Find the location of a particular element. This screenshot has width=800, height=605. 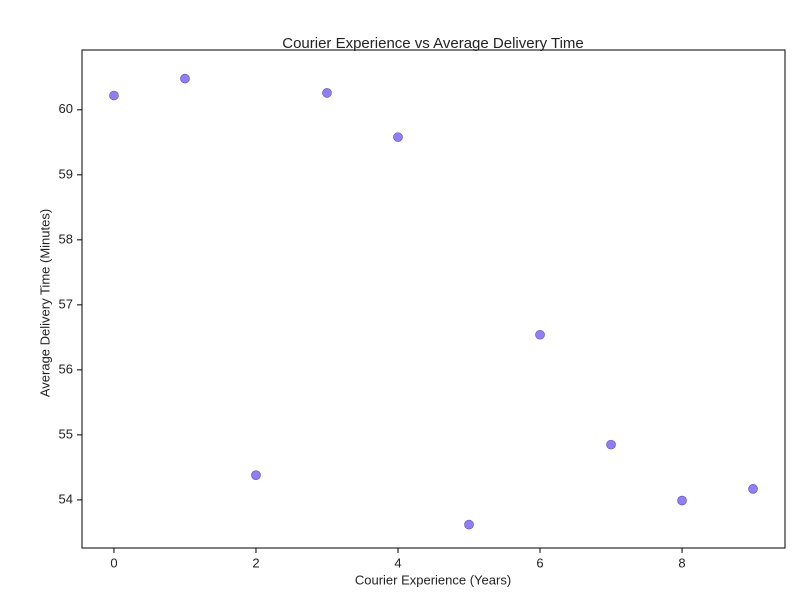

y-axis-label: Average Delivery Time (Minutes) is located at coordinates (44, 303).